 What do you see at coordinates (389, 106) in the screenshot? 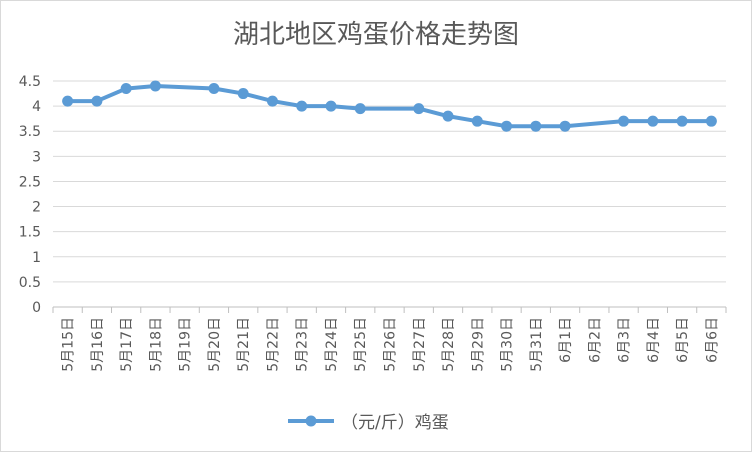
I see `series-line` at bounding box center [389, 106].